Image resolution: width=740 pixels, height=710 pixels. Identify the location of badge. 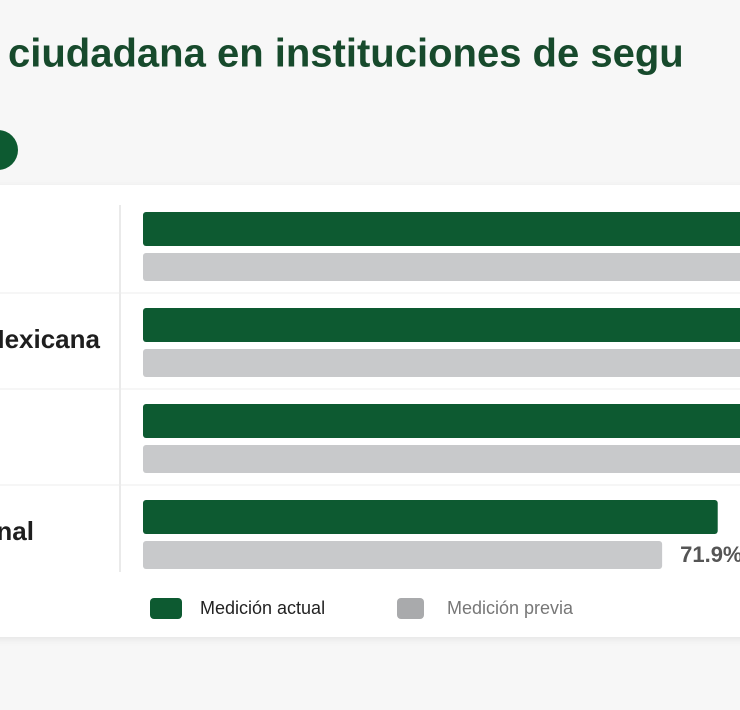
(9, 150).